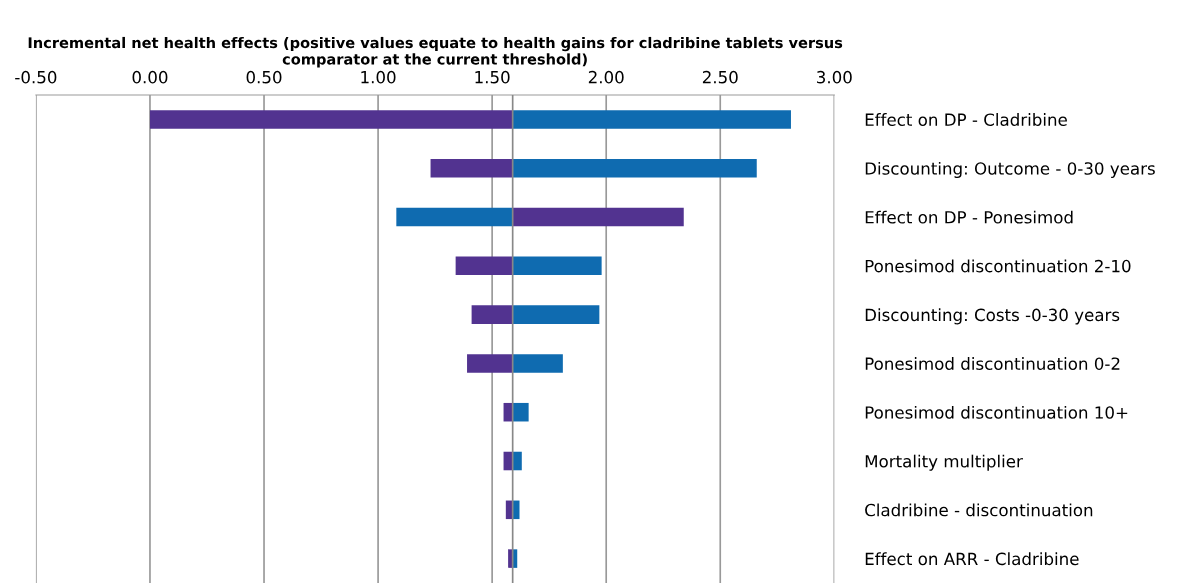 This screenshot has width=1197, height=583. I want to click on x-tick-label: -0.50, so click(36, 77).